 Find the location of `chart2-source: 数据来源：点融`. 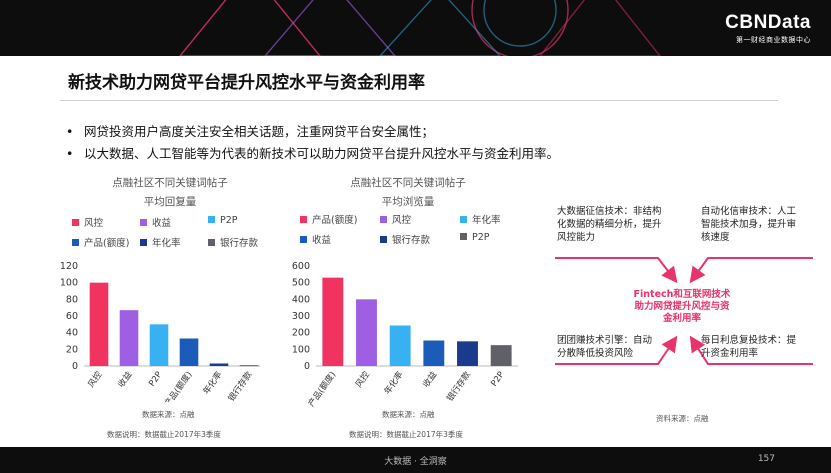

chart2-source: 数据来源：点融 is located at coordinates (408, 414).